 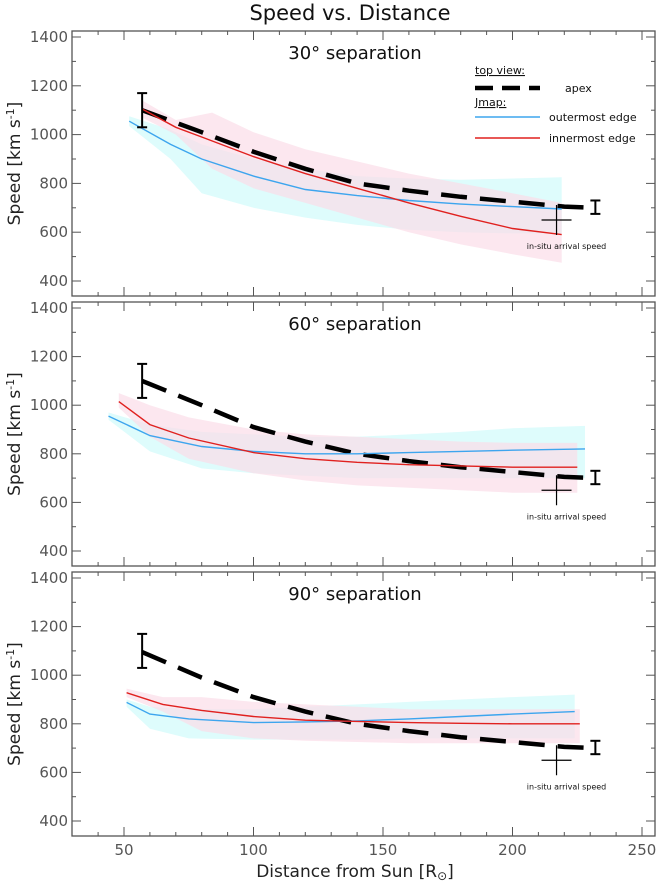 I want to click on legend-top-view-heading: top view:, so click(x=500, y=70).